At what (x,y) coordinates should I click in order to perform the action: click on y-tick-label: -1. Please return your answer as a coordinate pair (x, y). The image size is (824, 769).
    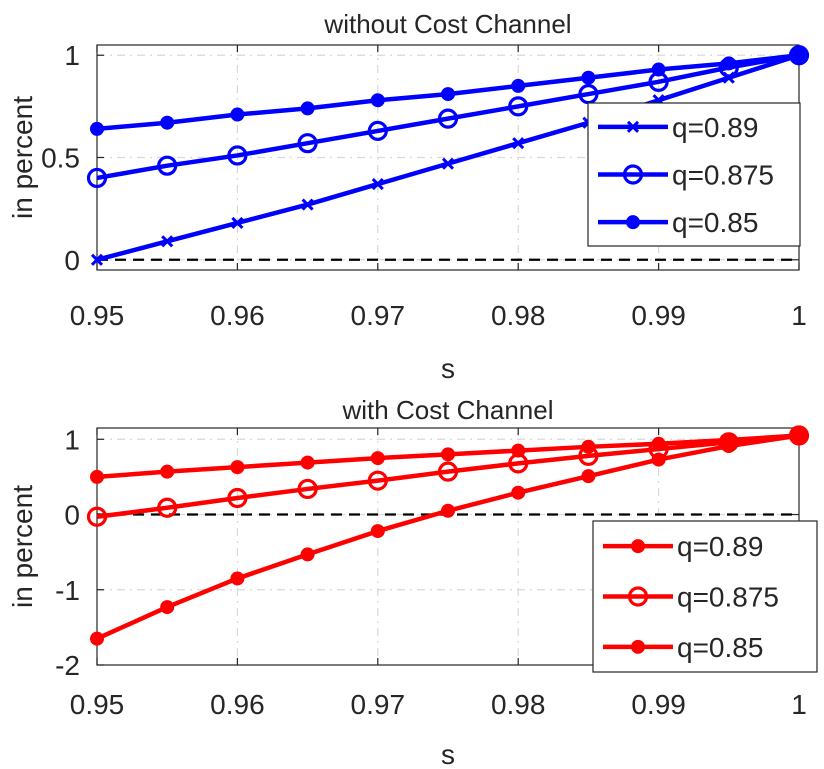
    Looking at the image, I should click on (67, 590).